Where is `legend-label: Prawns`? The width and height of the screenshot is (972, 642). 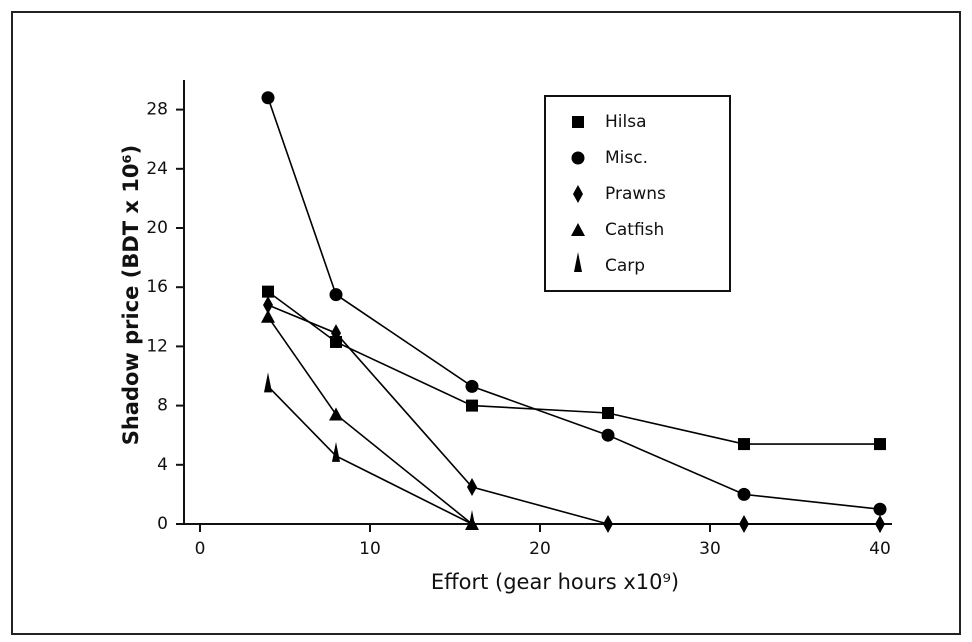
legend-label: Prawns is located at coordinates (635, 194).